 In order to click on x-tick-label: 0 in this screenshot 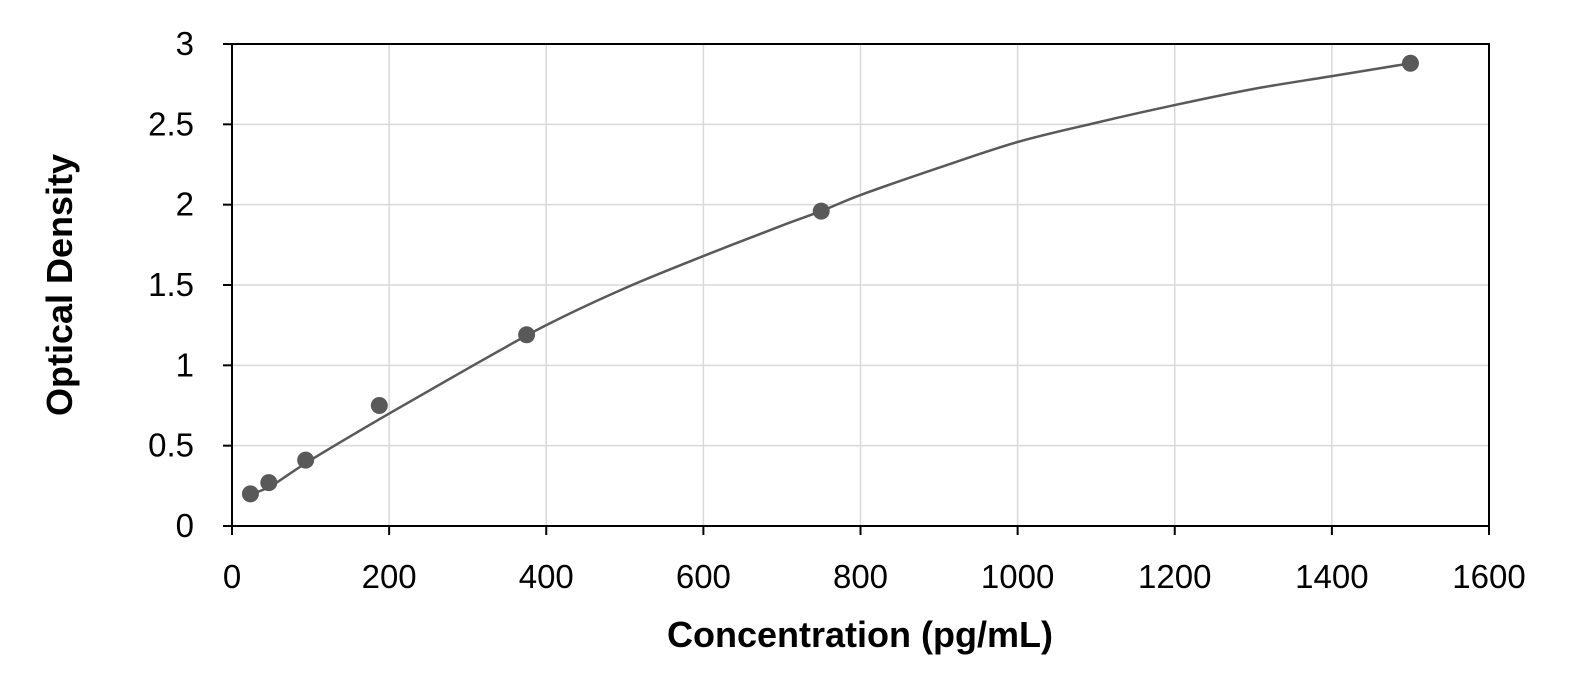, I will do `click(232, 576)`.